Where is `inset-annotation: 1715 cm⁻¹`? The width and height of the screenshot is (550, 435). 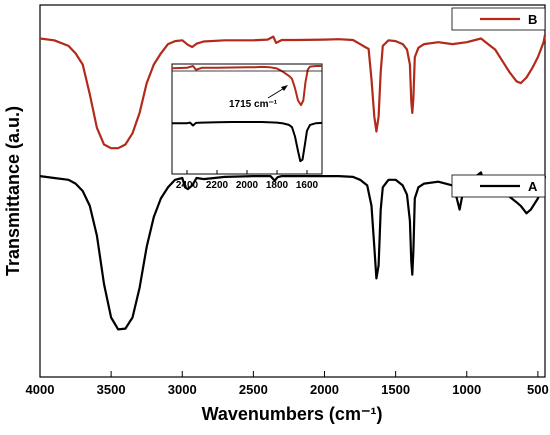
inset-annotation: 1715 cm⁻¹ is located at coordinates (258, 97).